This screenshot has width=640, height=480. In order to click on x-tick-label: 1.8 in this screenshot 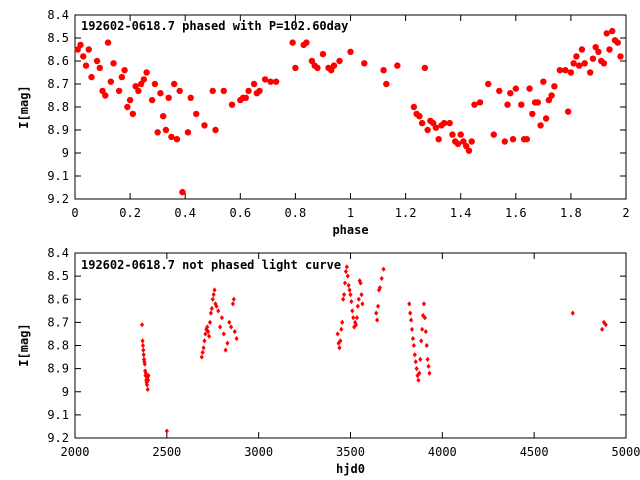, I will do `click(571, 213)`.